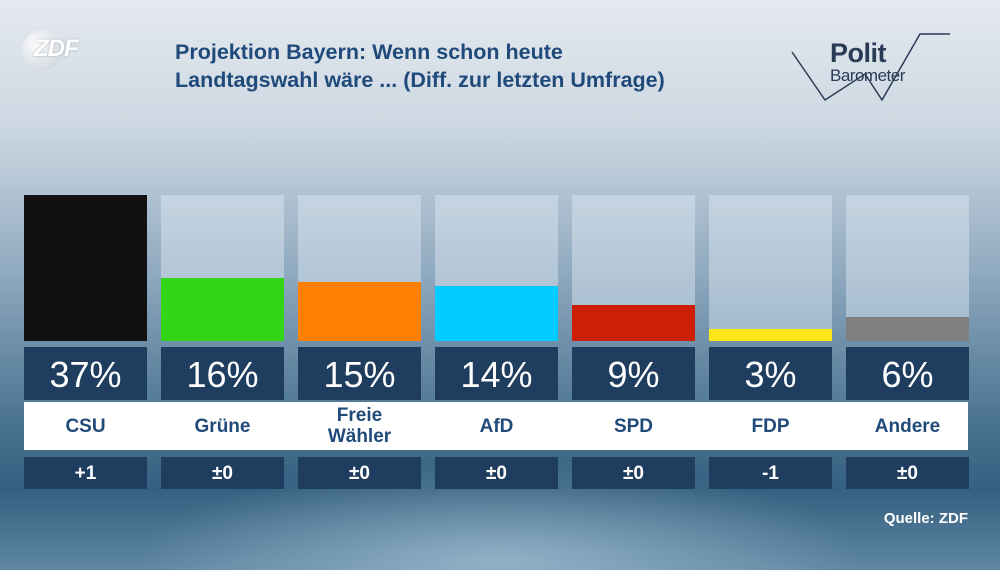 The height and width of the screenshot is (570, 1000). I want to click on party-label-text: CSU, so click(85, 426).